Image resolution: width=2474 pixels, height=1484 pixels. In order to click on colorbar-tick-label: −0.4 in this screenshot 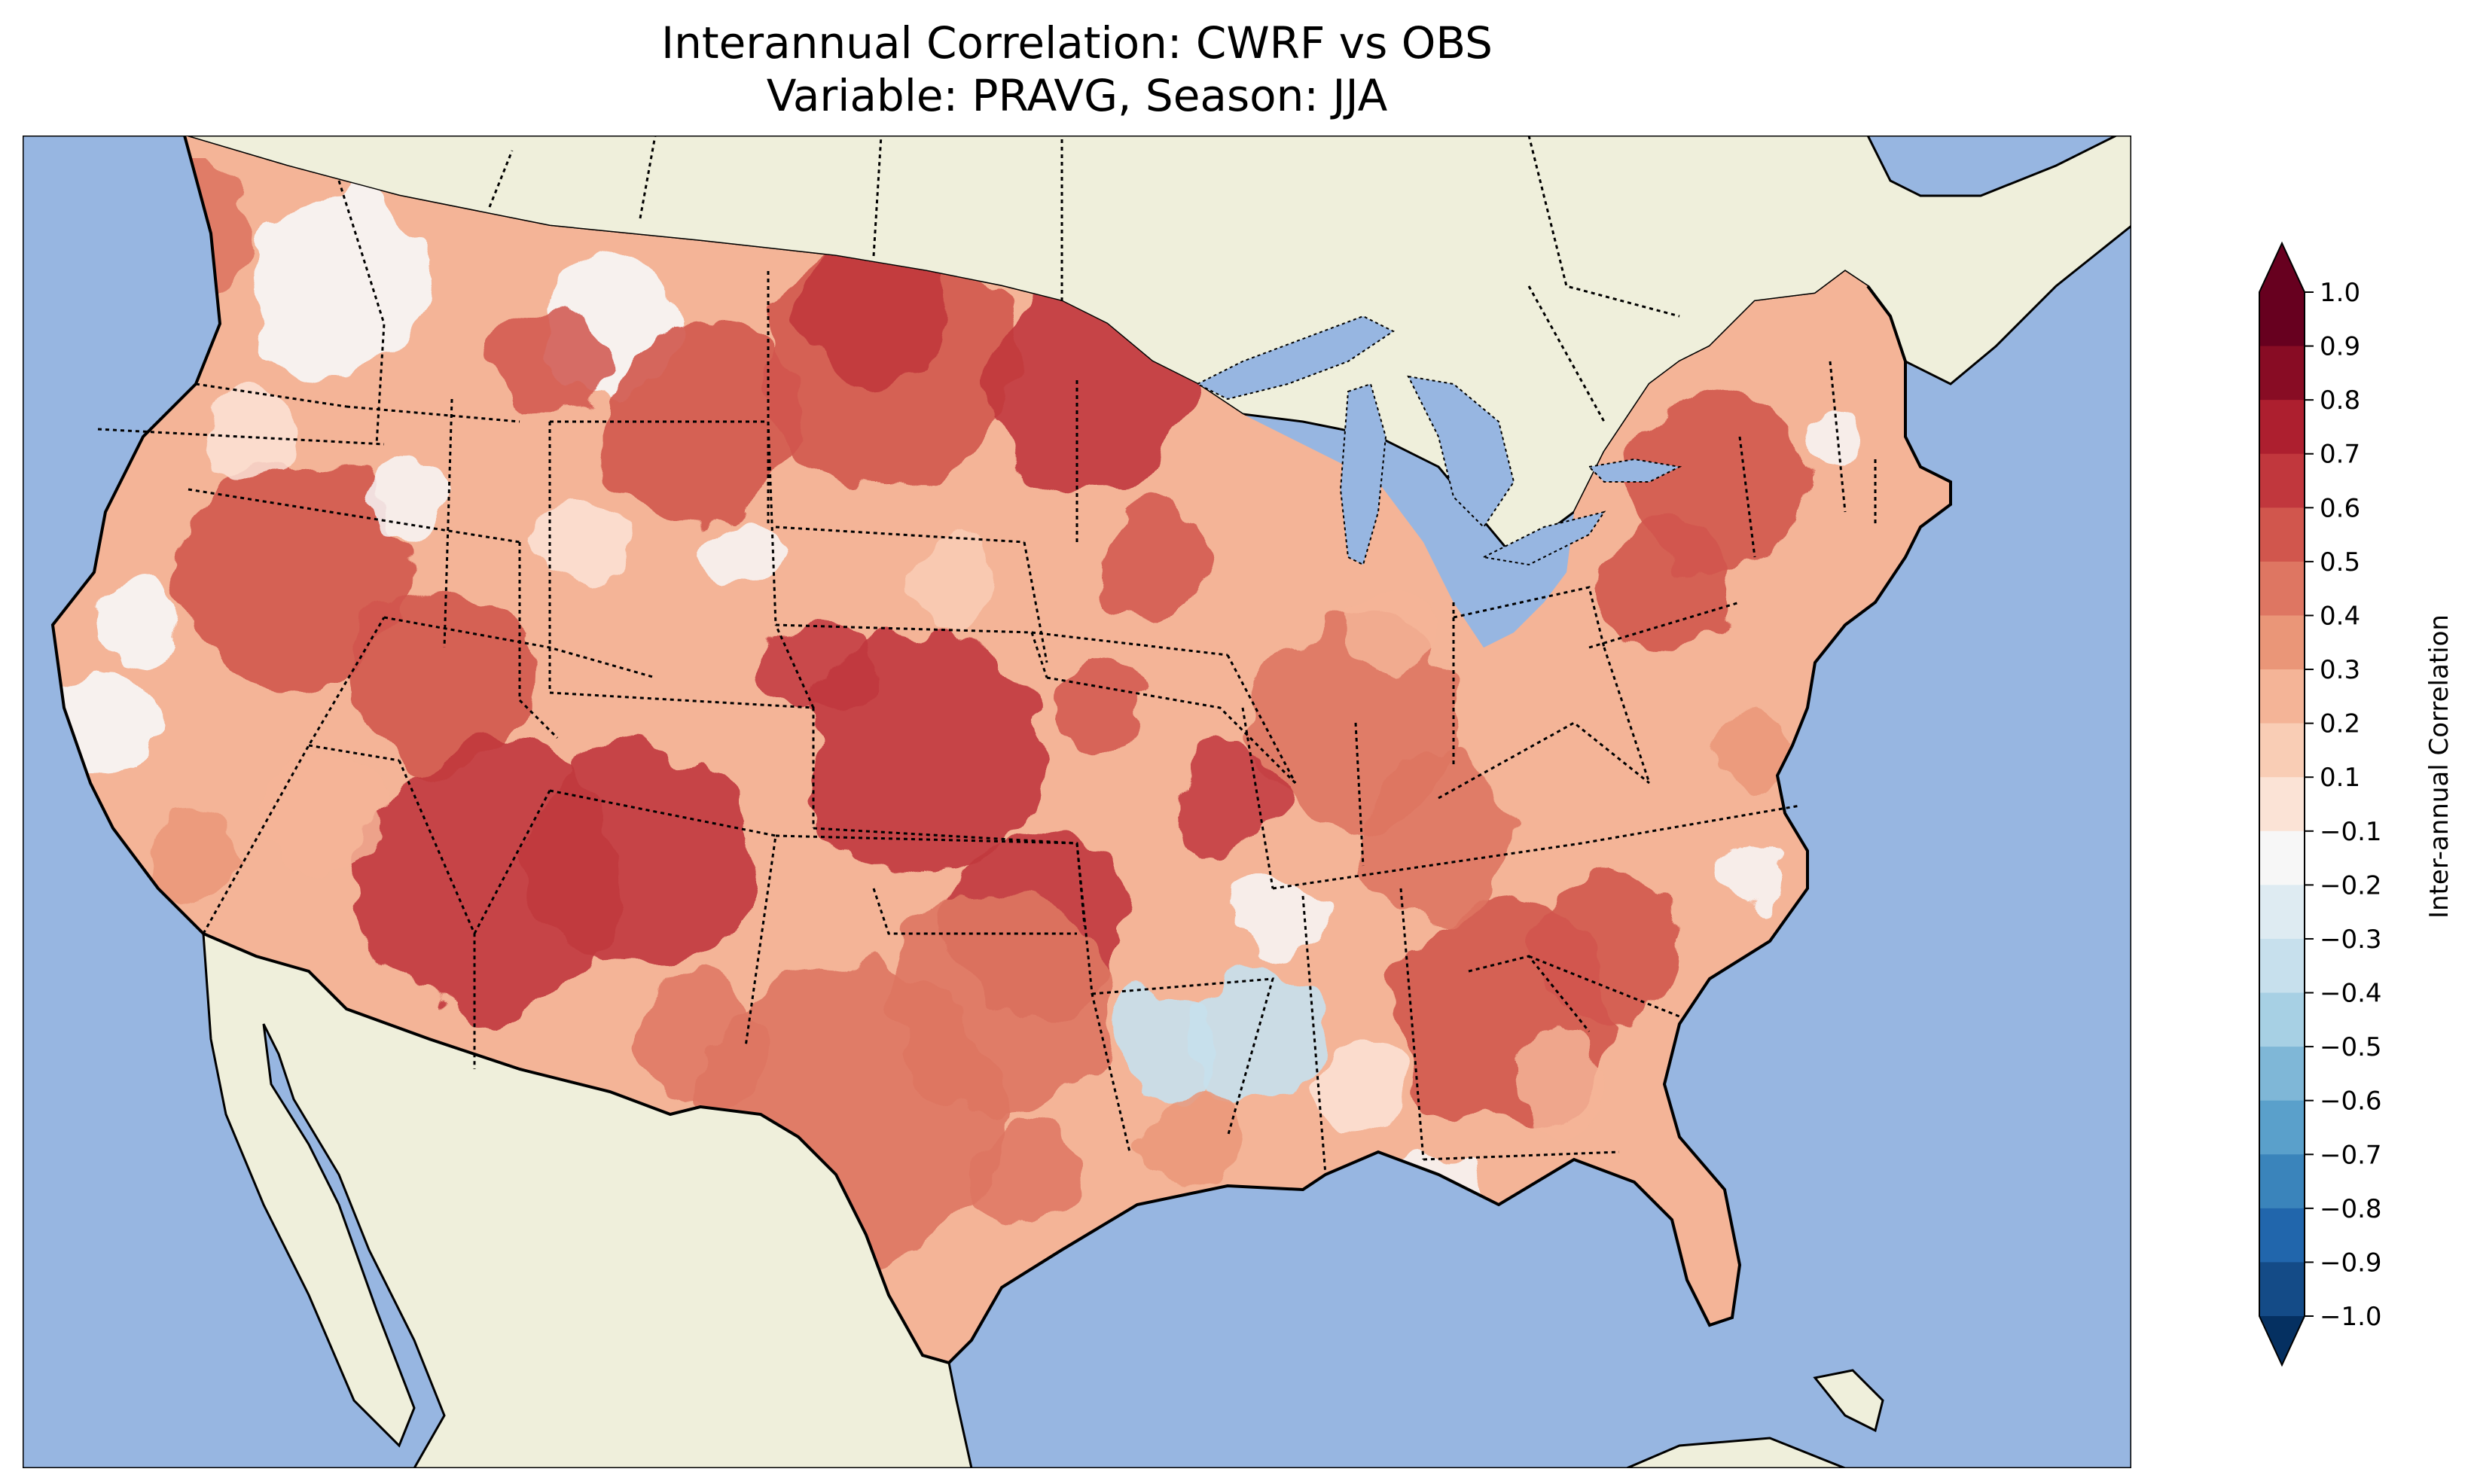, I will do `click(2351, 994)`.